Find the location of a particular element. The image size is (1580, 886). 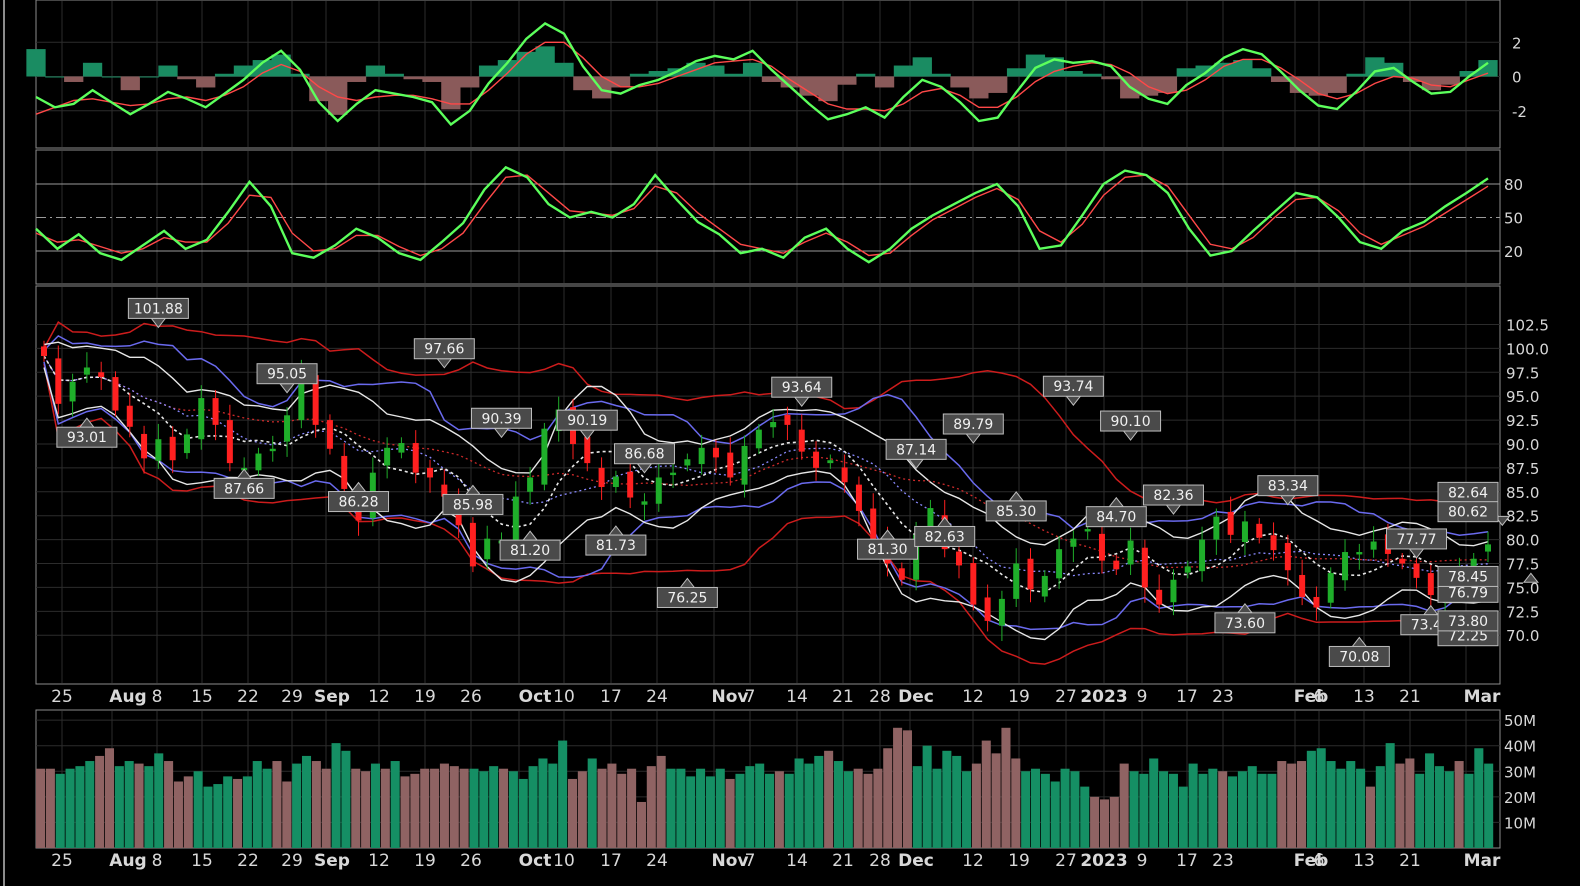

price-callout-label: 85.30 is located at coordinates (1016, 512).